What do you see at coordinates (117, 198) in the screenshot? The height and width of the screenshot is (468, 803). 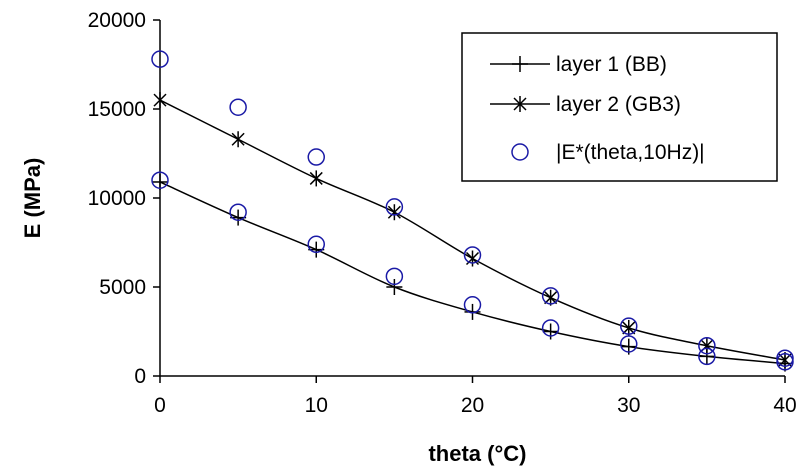 I see `y-tick-label: 10000` at bounding box center [117, 198].